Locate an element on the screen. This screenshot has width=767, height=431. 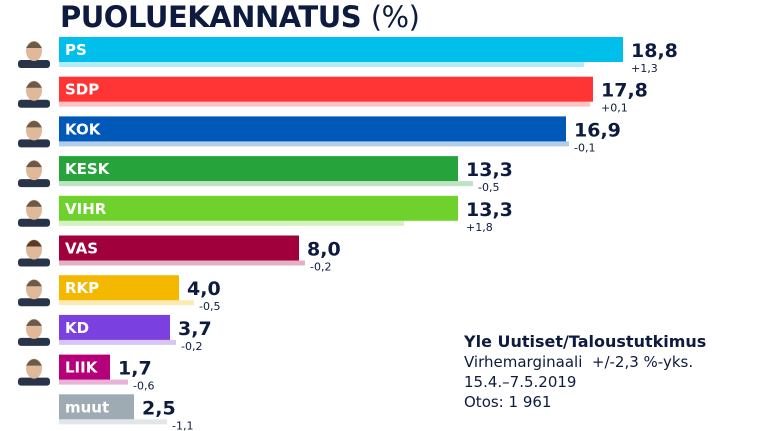
value-label: 2,5 is located at coordinates (159, 408).